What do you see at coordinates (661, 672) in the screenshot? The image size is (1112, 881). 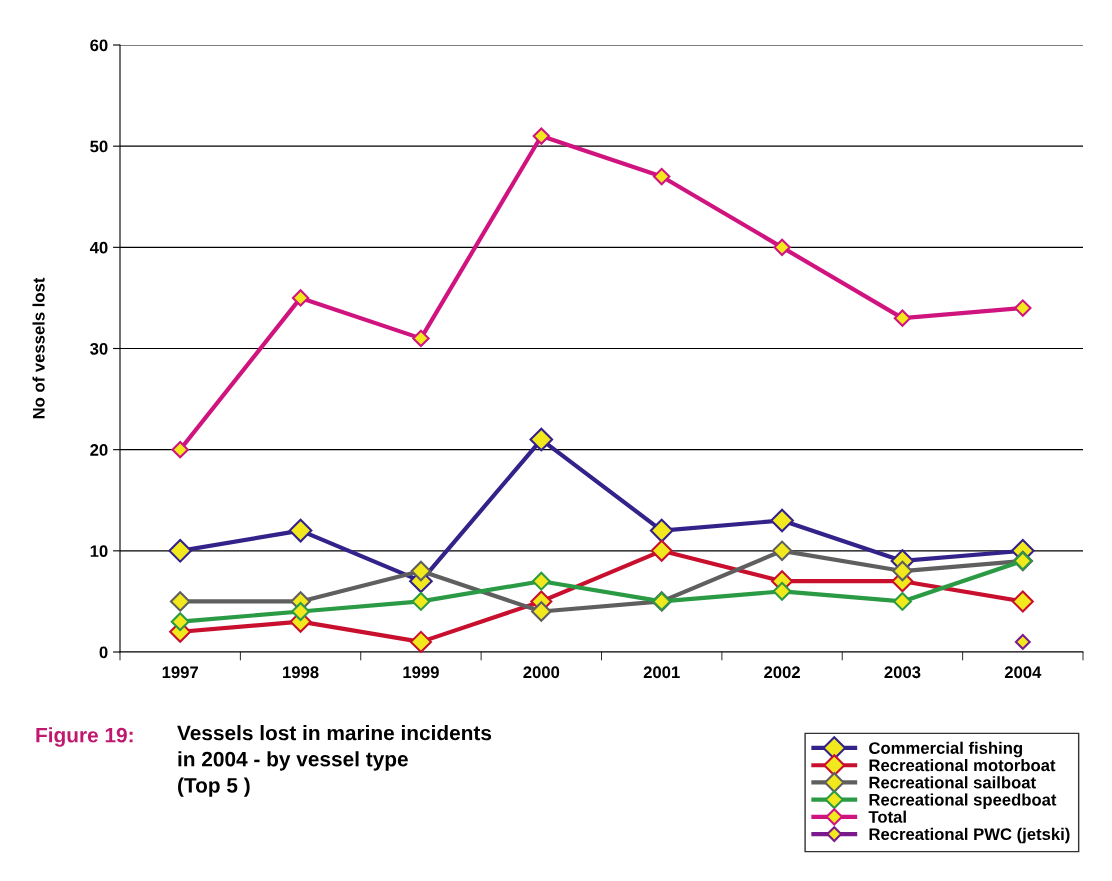 I see `x-tick-label: 2001` at bounding box center [661, 672].